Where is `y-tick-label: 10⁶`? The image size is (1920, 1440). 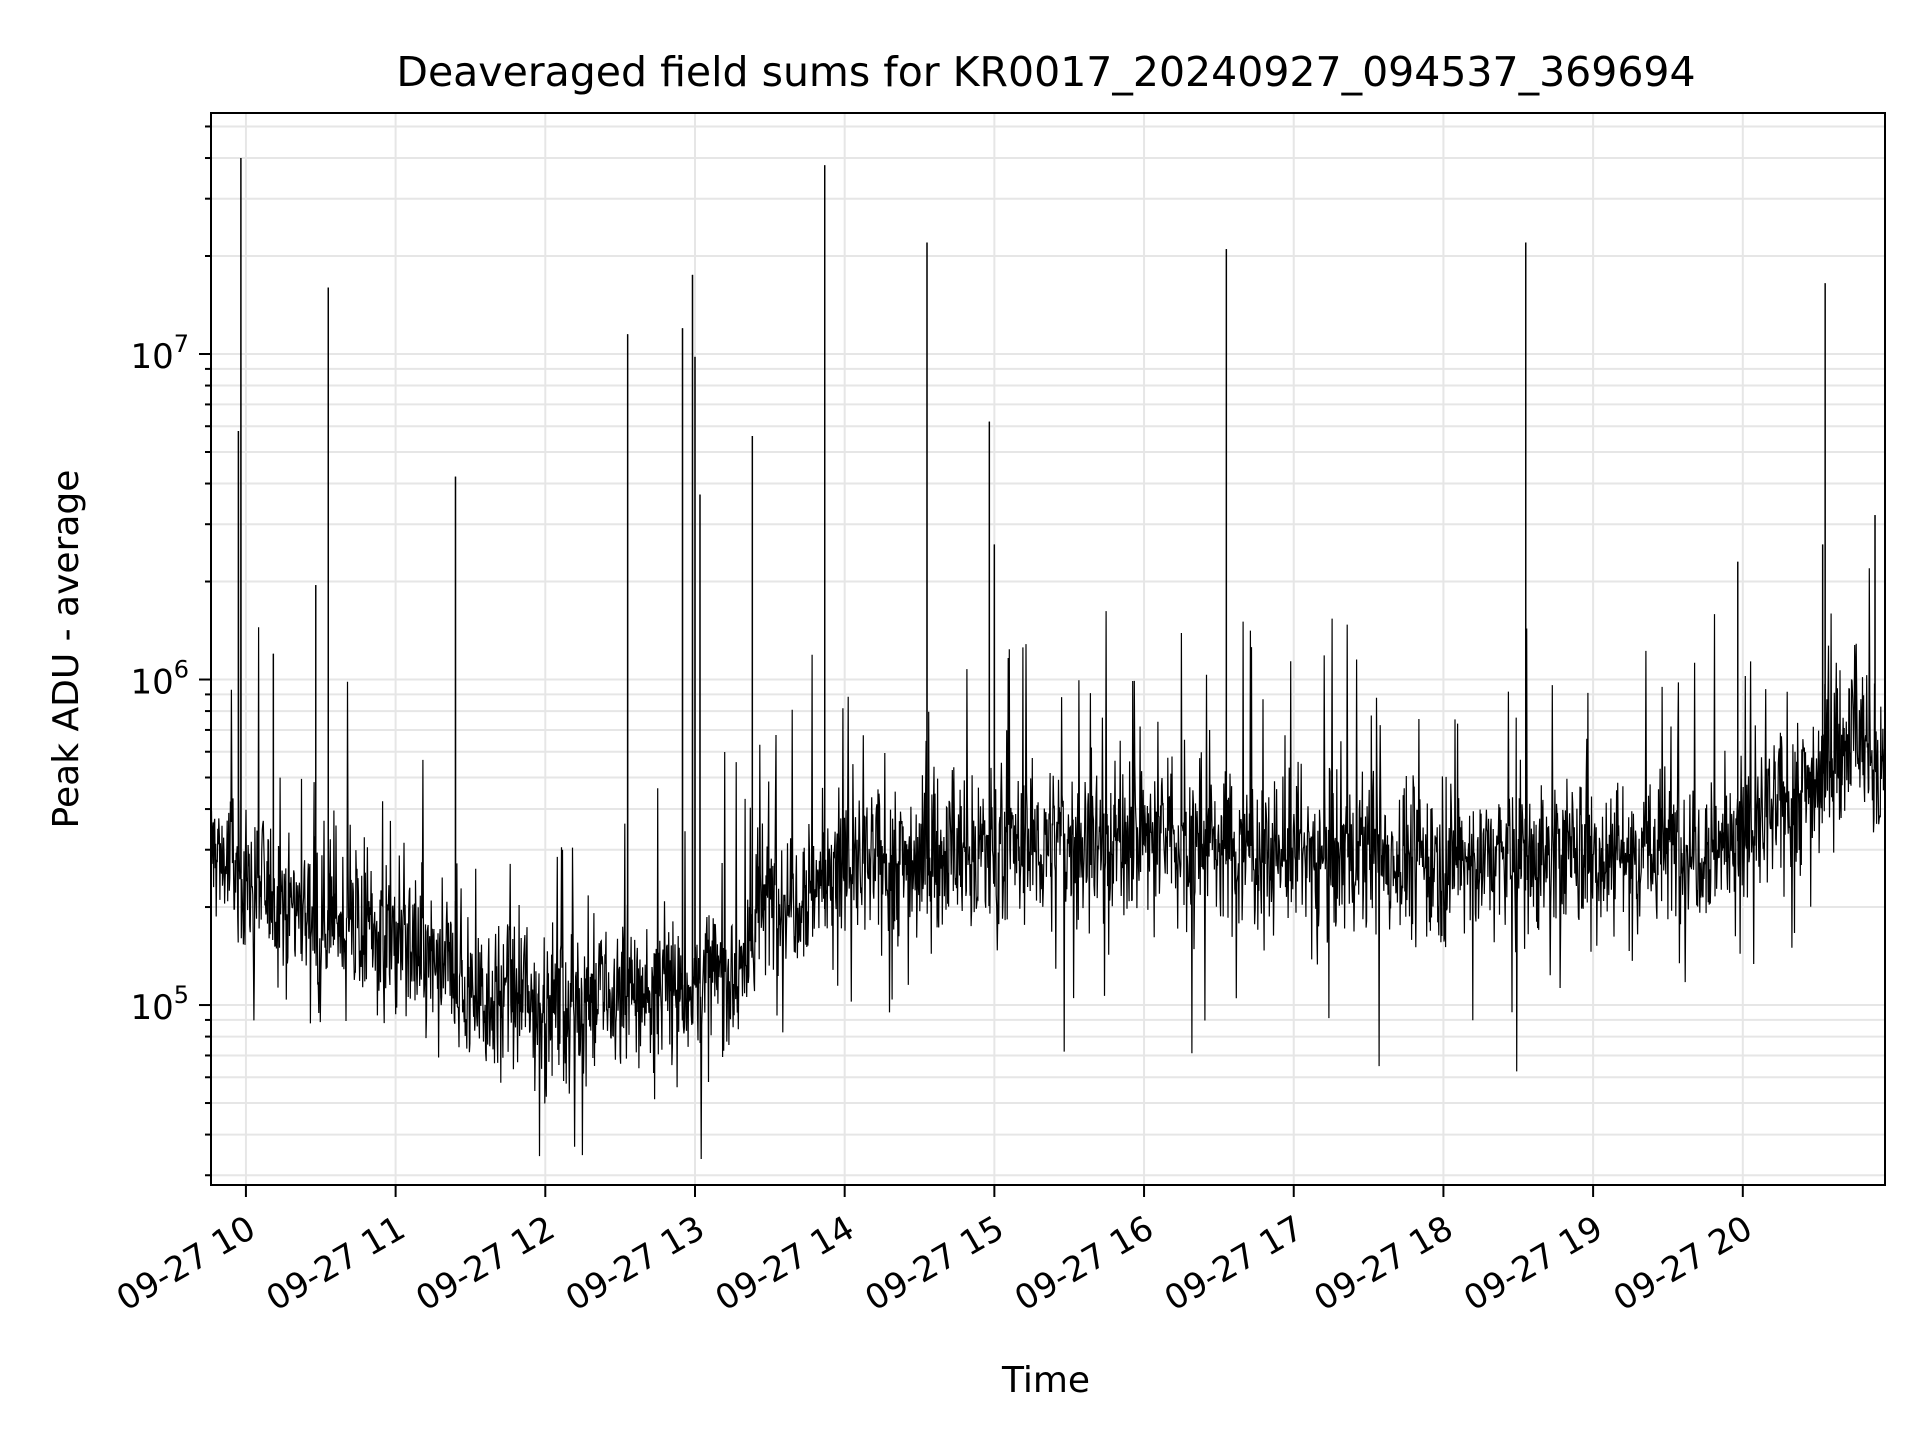 y-tick-label: 10⁶ is located at coordinates (159, 679).